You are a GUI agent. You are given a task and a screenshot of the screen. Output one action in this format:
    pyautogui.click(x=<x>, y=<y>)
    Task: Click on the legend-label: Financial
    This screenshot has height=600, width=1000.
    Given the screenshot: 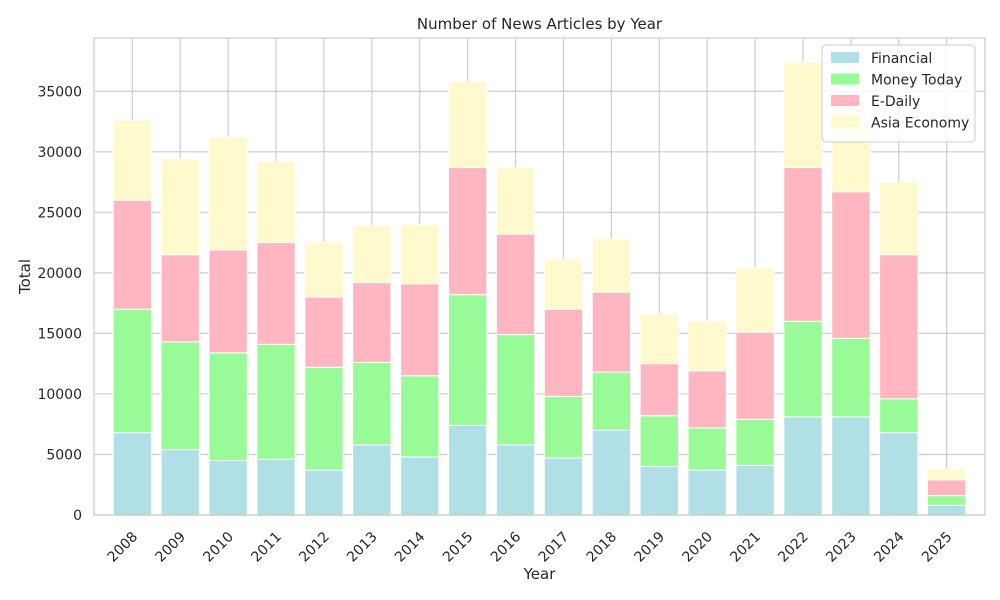 What is the action you would take?
    pyautogui.click(x=901, y=59)
    